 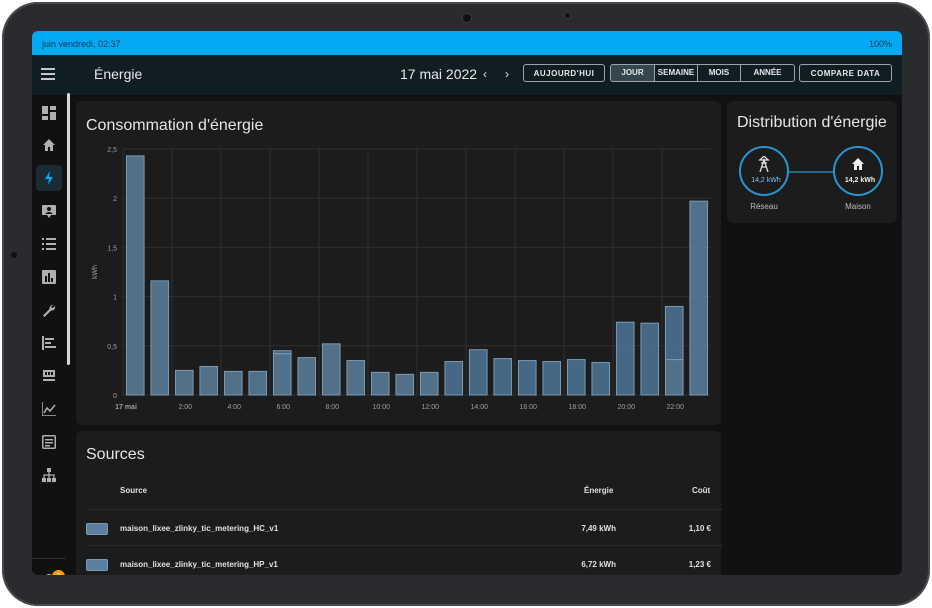 What do you see at coordinates (676, 73) in the screenshot?
I see `tab-semaine: SEMAINE` at bounding box center [676, 73].